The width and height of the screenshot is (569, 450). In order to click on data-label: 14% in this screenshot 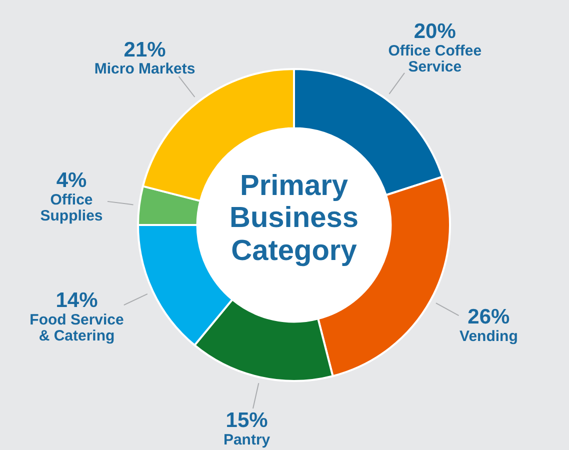, I will do `click(77, 300)`.